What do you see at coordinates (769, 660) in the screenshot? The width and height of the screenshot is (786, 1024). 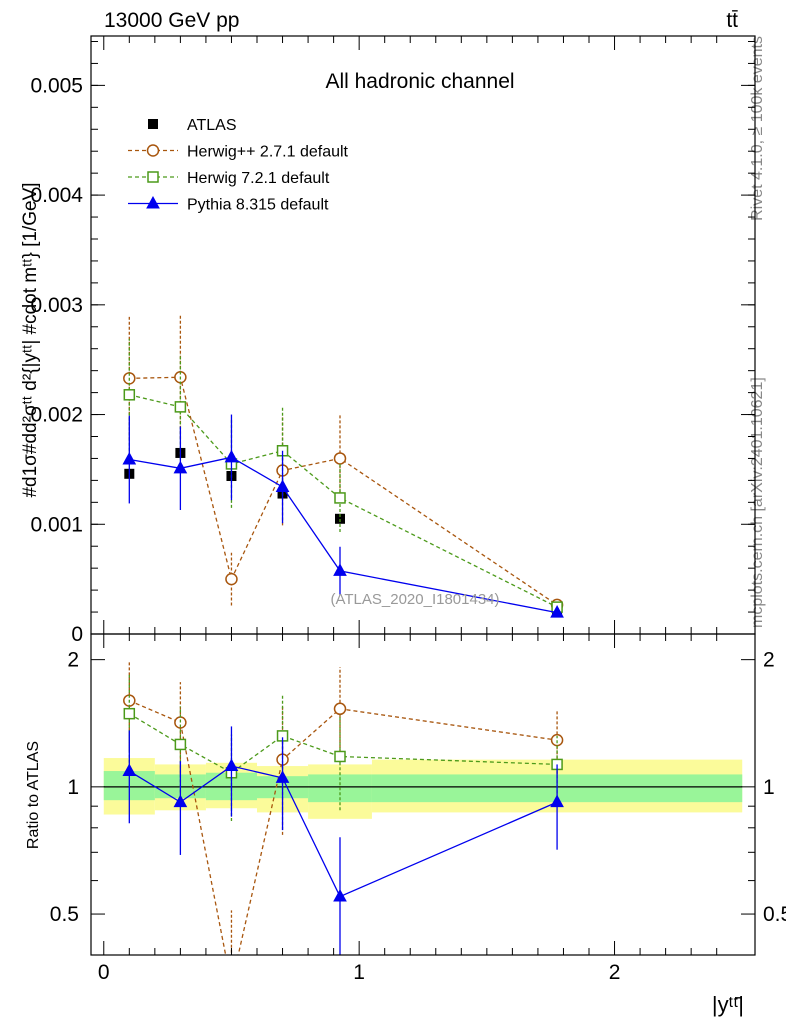 I see `ratio-y-tick-label-right: 2` at bounding box center [769, 660].